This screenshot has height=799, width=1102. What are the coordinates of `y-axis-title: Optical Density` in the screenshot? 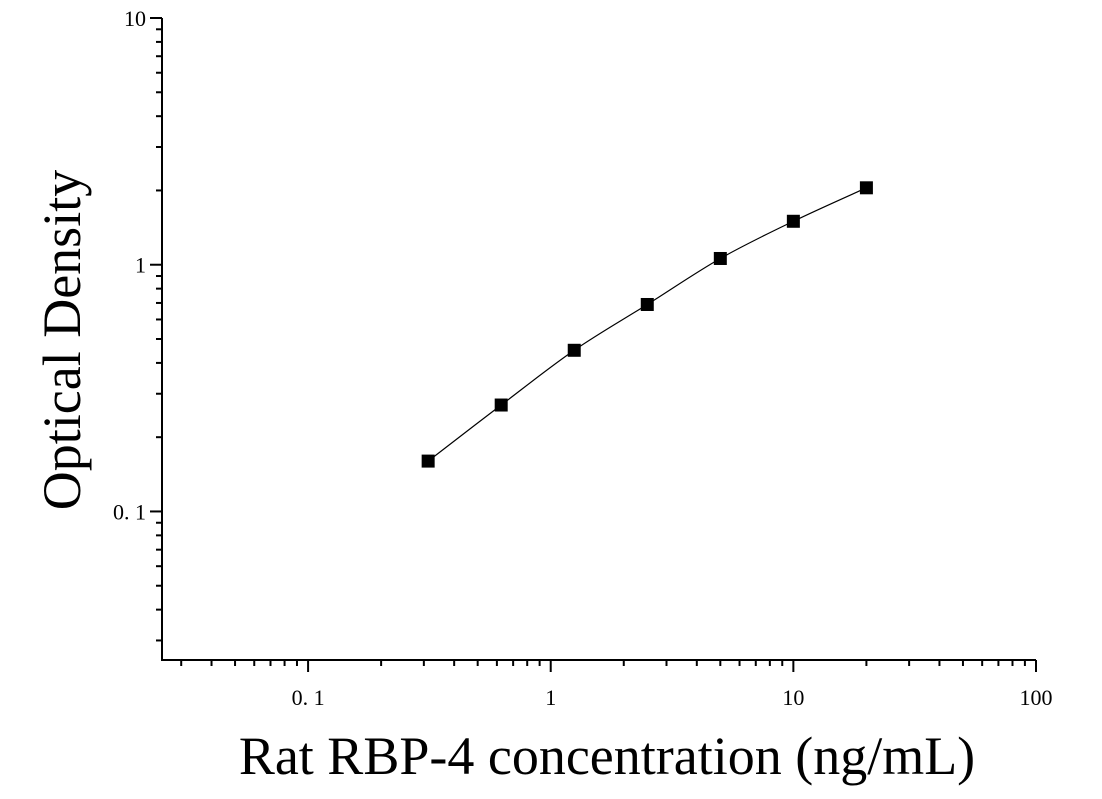 It's located at (62, 340).